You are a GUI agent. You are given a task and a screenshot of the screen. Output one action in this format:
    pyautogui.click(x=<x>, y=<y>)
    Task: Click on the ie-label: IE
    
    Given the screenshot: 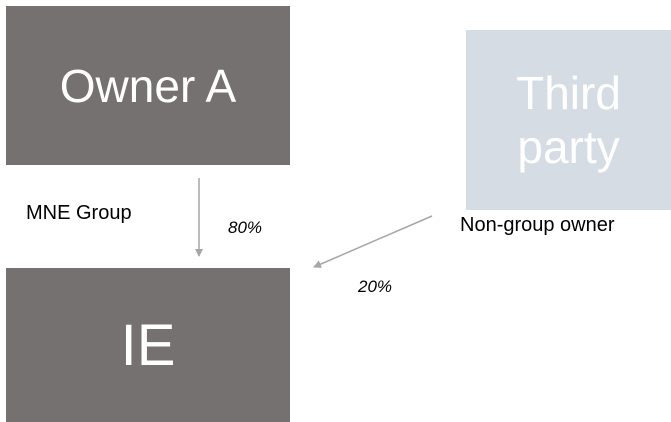 What is the action you would take?
    pyautogui.click(x=148, y=345)
    